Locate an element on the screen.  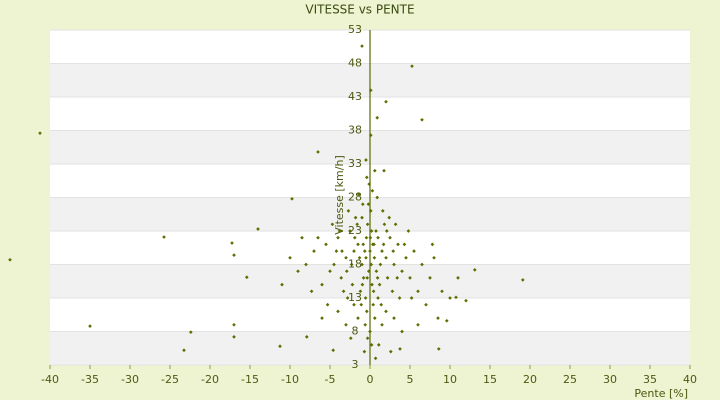
x-tick-label: -20 is located at coordinates (210, 379).